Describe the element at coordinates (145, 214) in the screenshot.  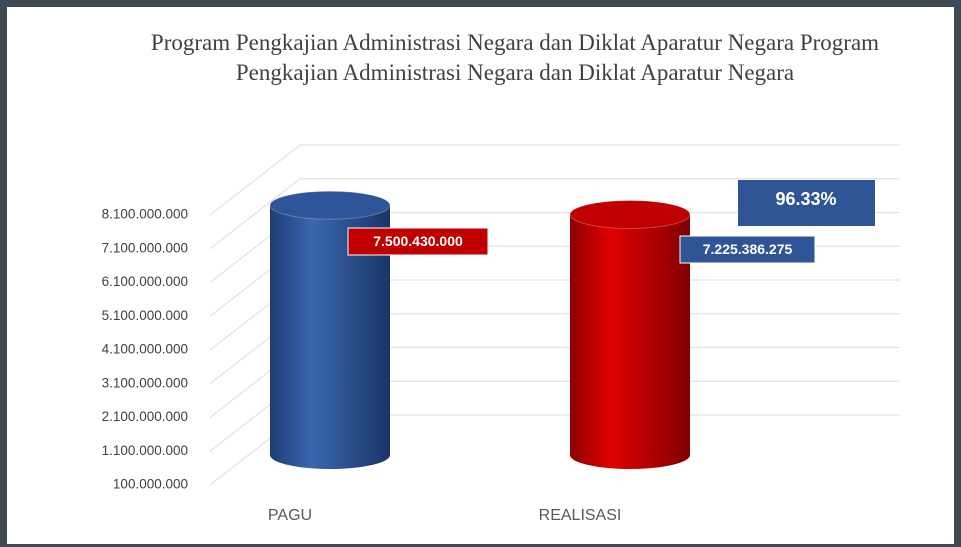
I see `y-tick-label: 8.100.000.000` at that location.